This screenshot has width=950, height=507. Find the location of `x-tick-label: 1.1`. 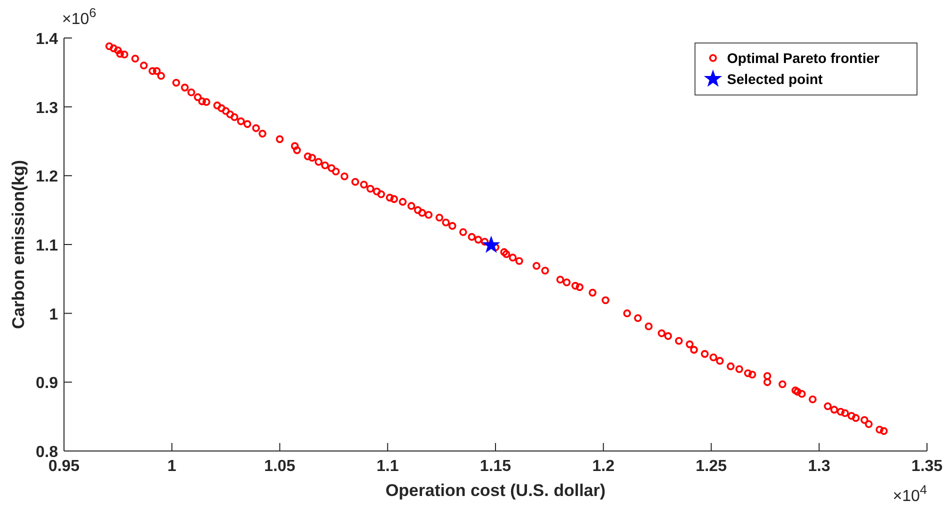

x-tick-label: 1.1 is located at coordinates (387, 466).